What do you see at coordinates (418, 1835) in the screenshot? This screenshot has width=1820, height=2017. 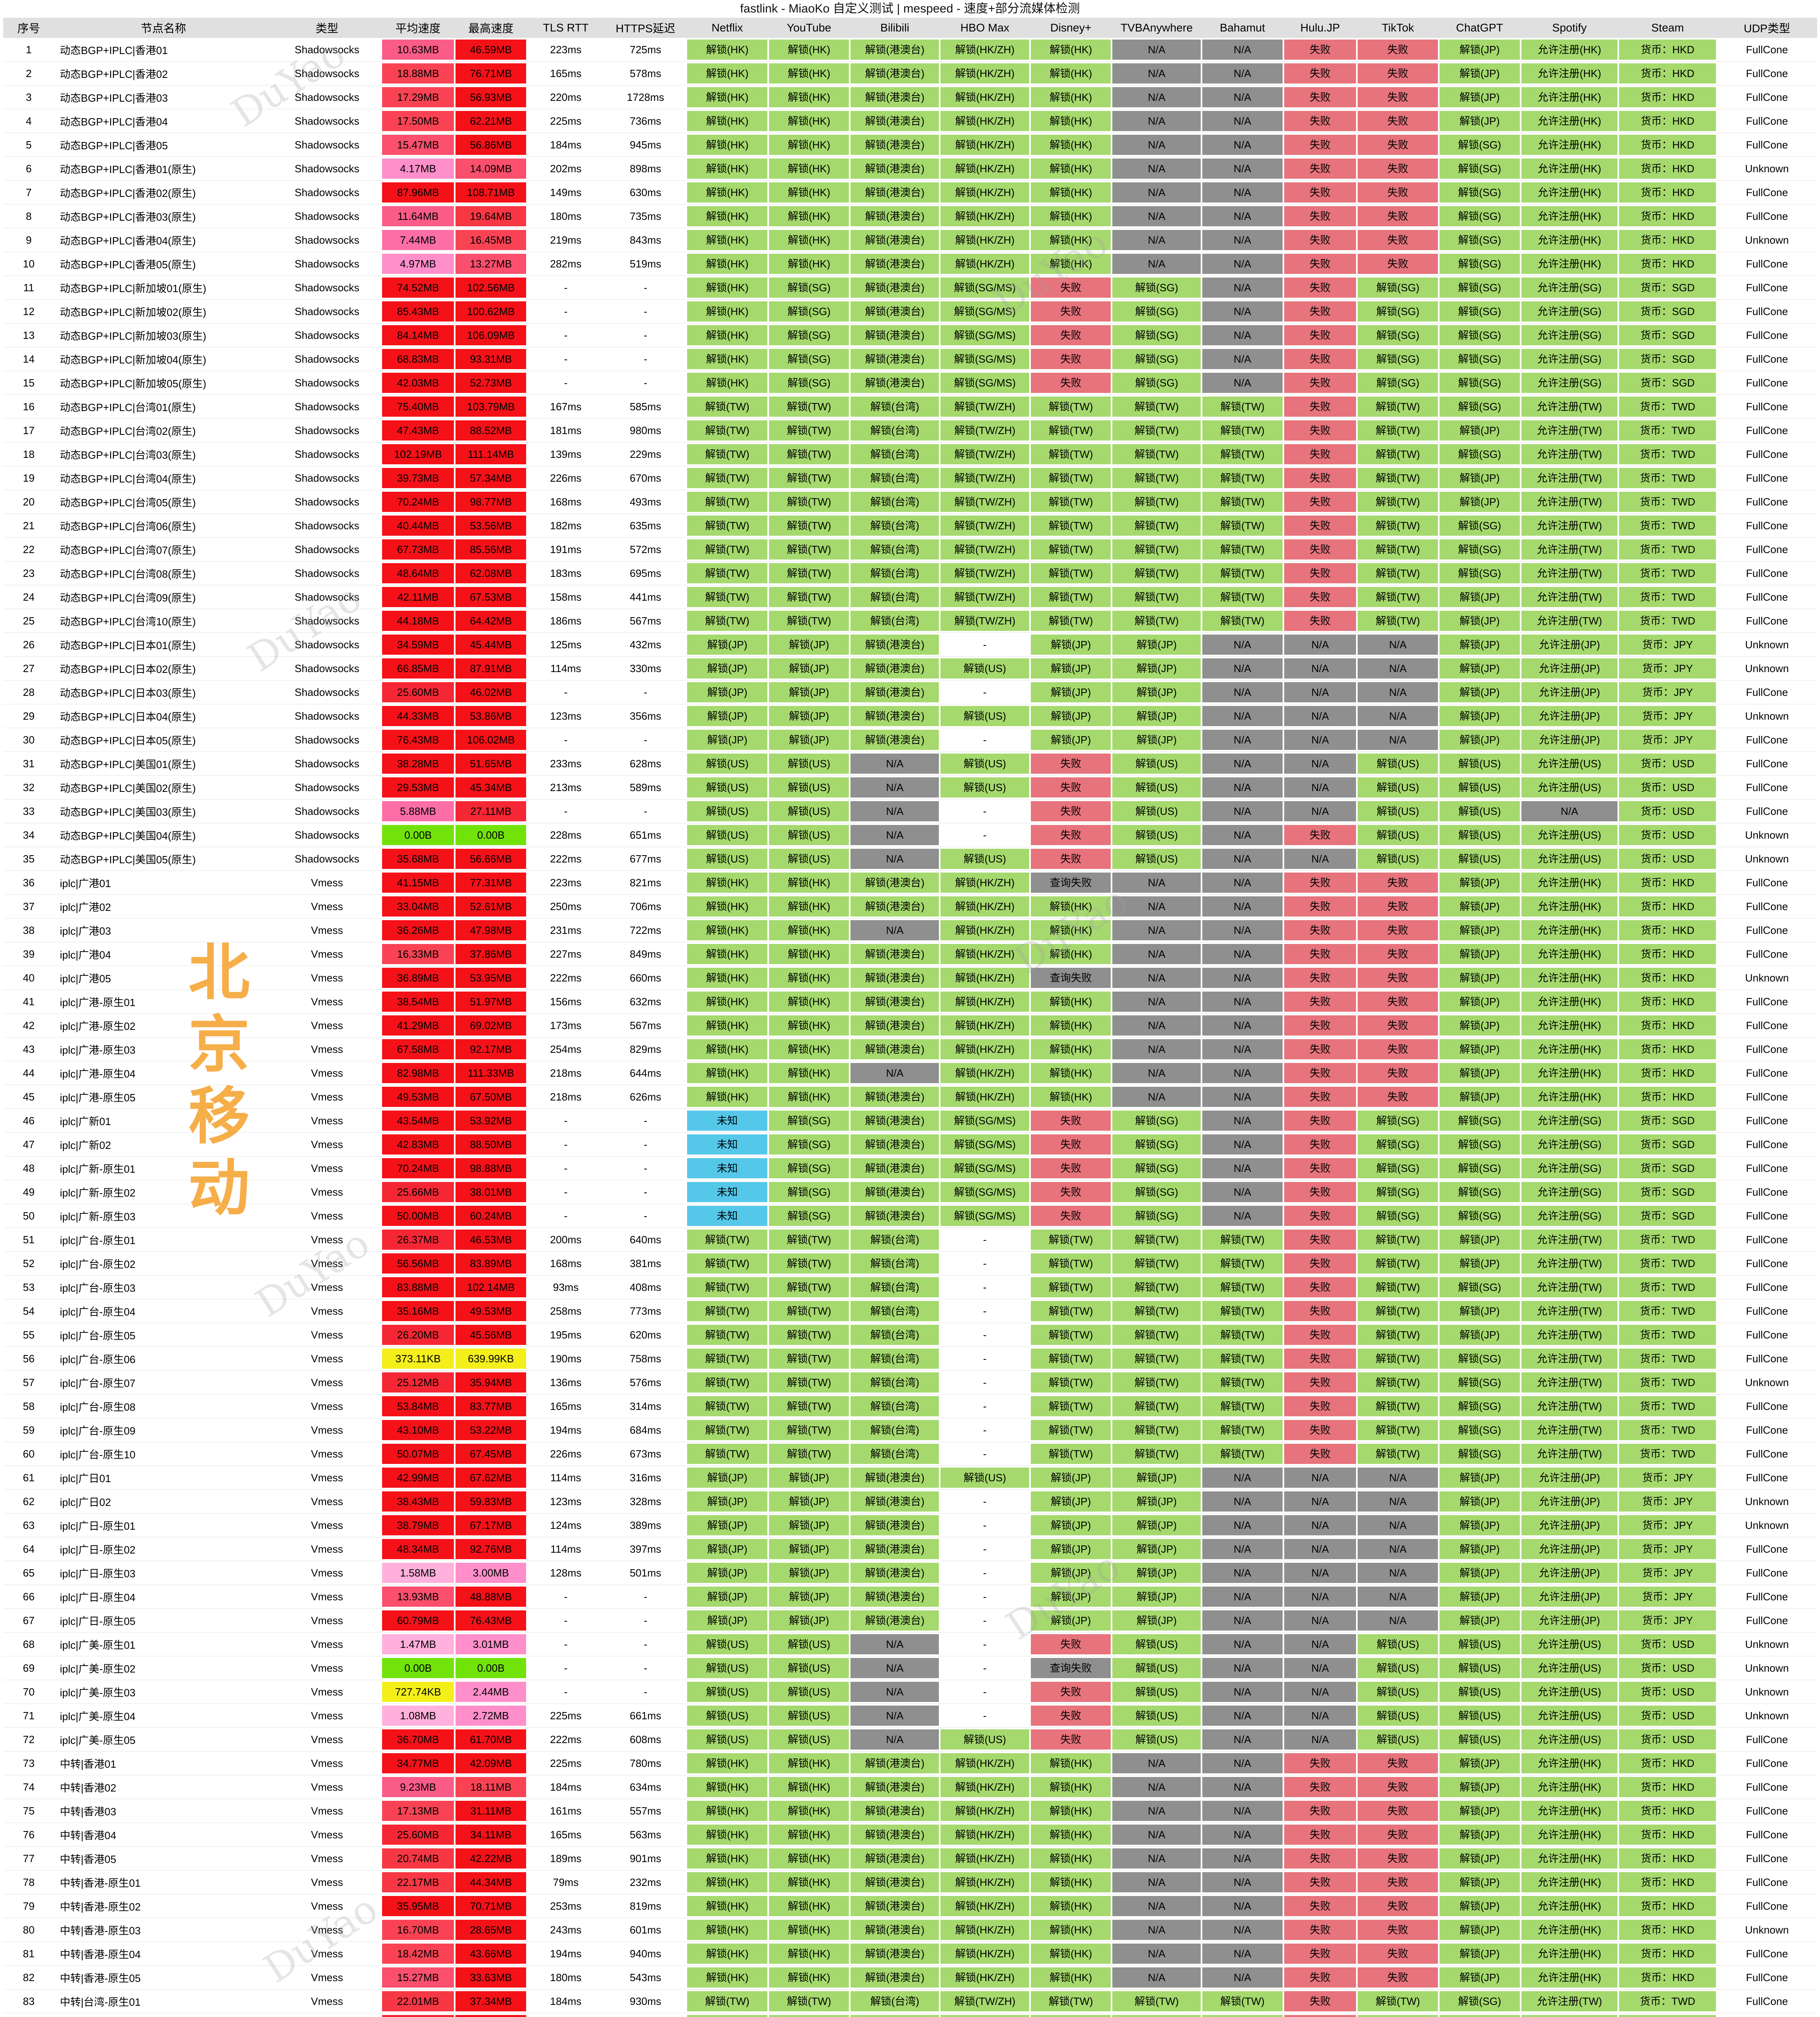 I see `cell-avg-speed: 25.60MB` at bounding box center [418, 1835].